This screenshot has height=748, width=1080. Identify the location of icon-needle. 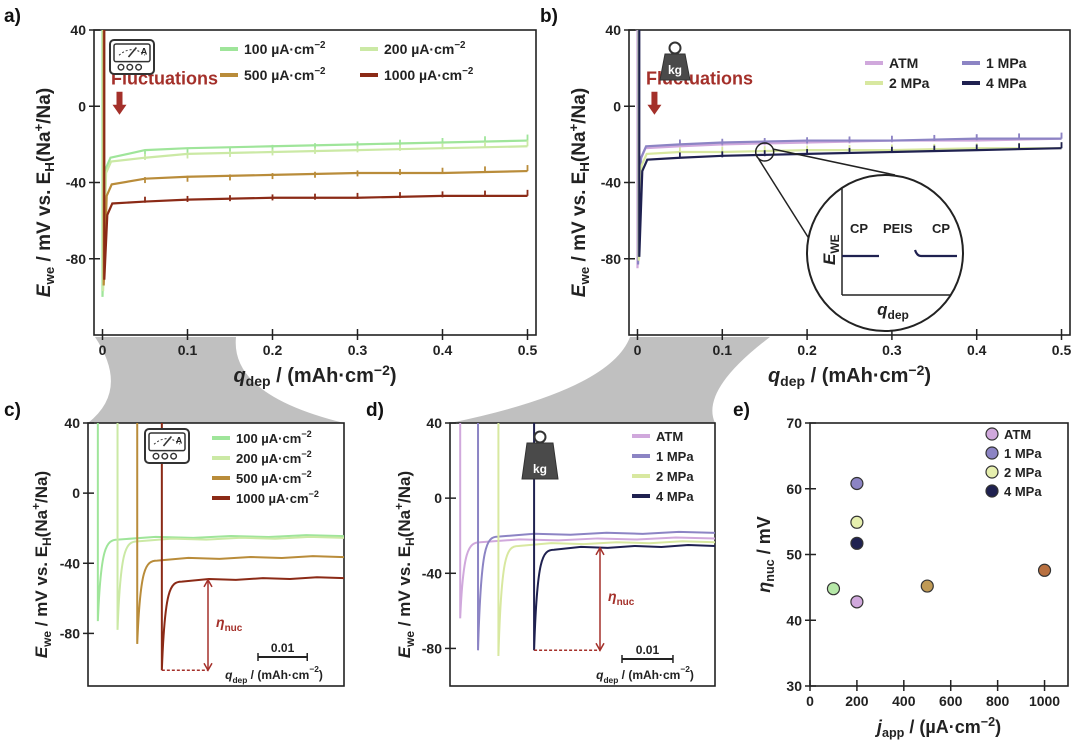
(132, 52).